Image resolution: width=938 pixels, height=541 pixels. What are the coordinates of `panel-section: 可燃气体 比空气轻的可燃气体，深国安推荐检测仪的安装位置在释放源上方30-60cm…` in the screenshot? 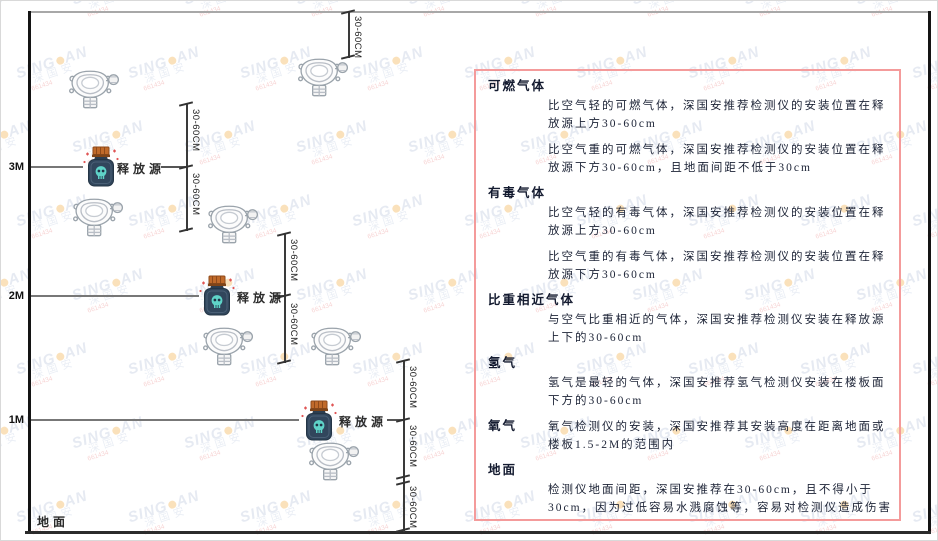 It's located at (688, 127).